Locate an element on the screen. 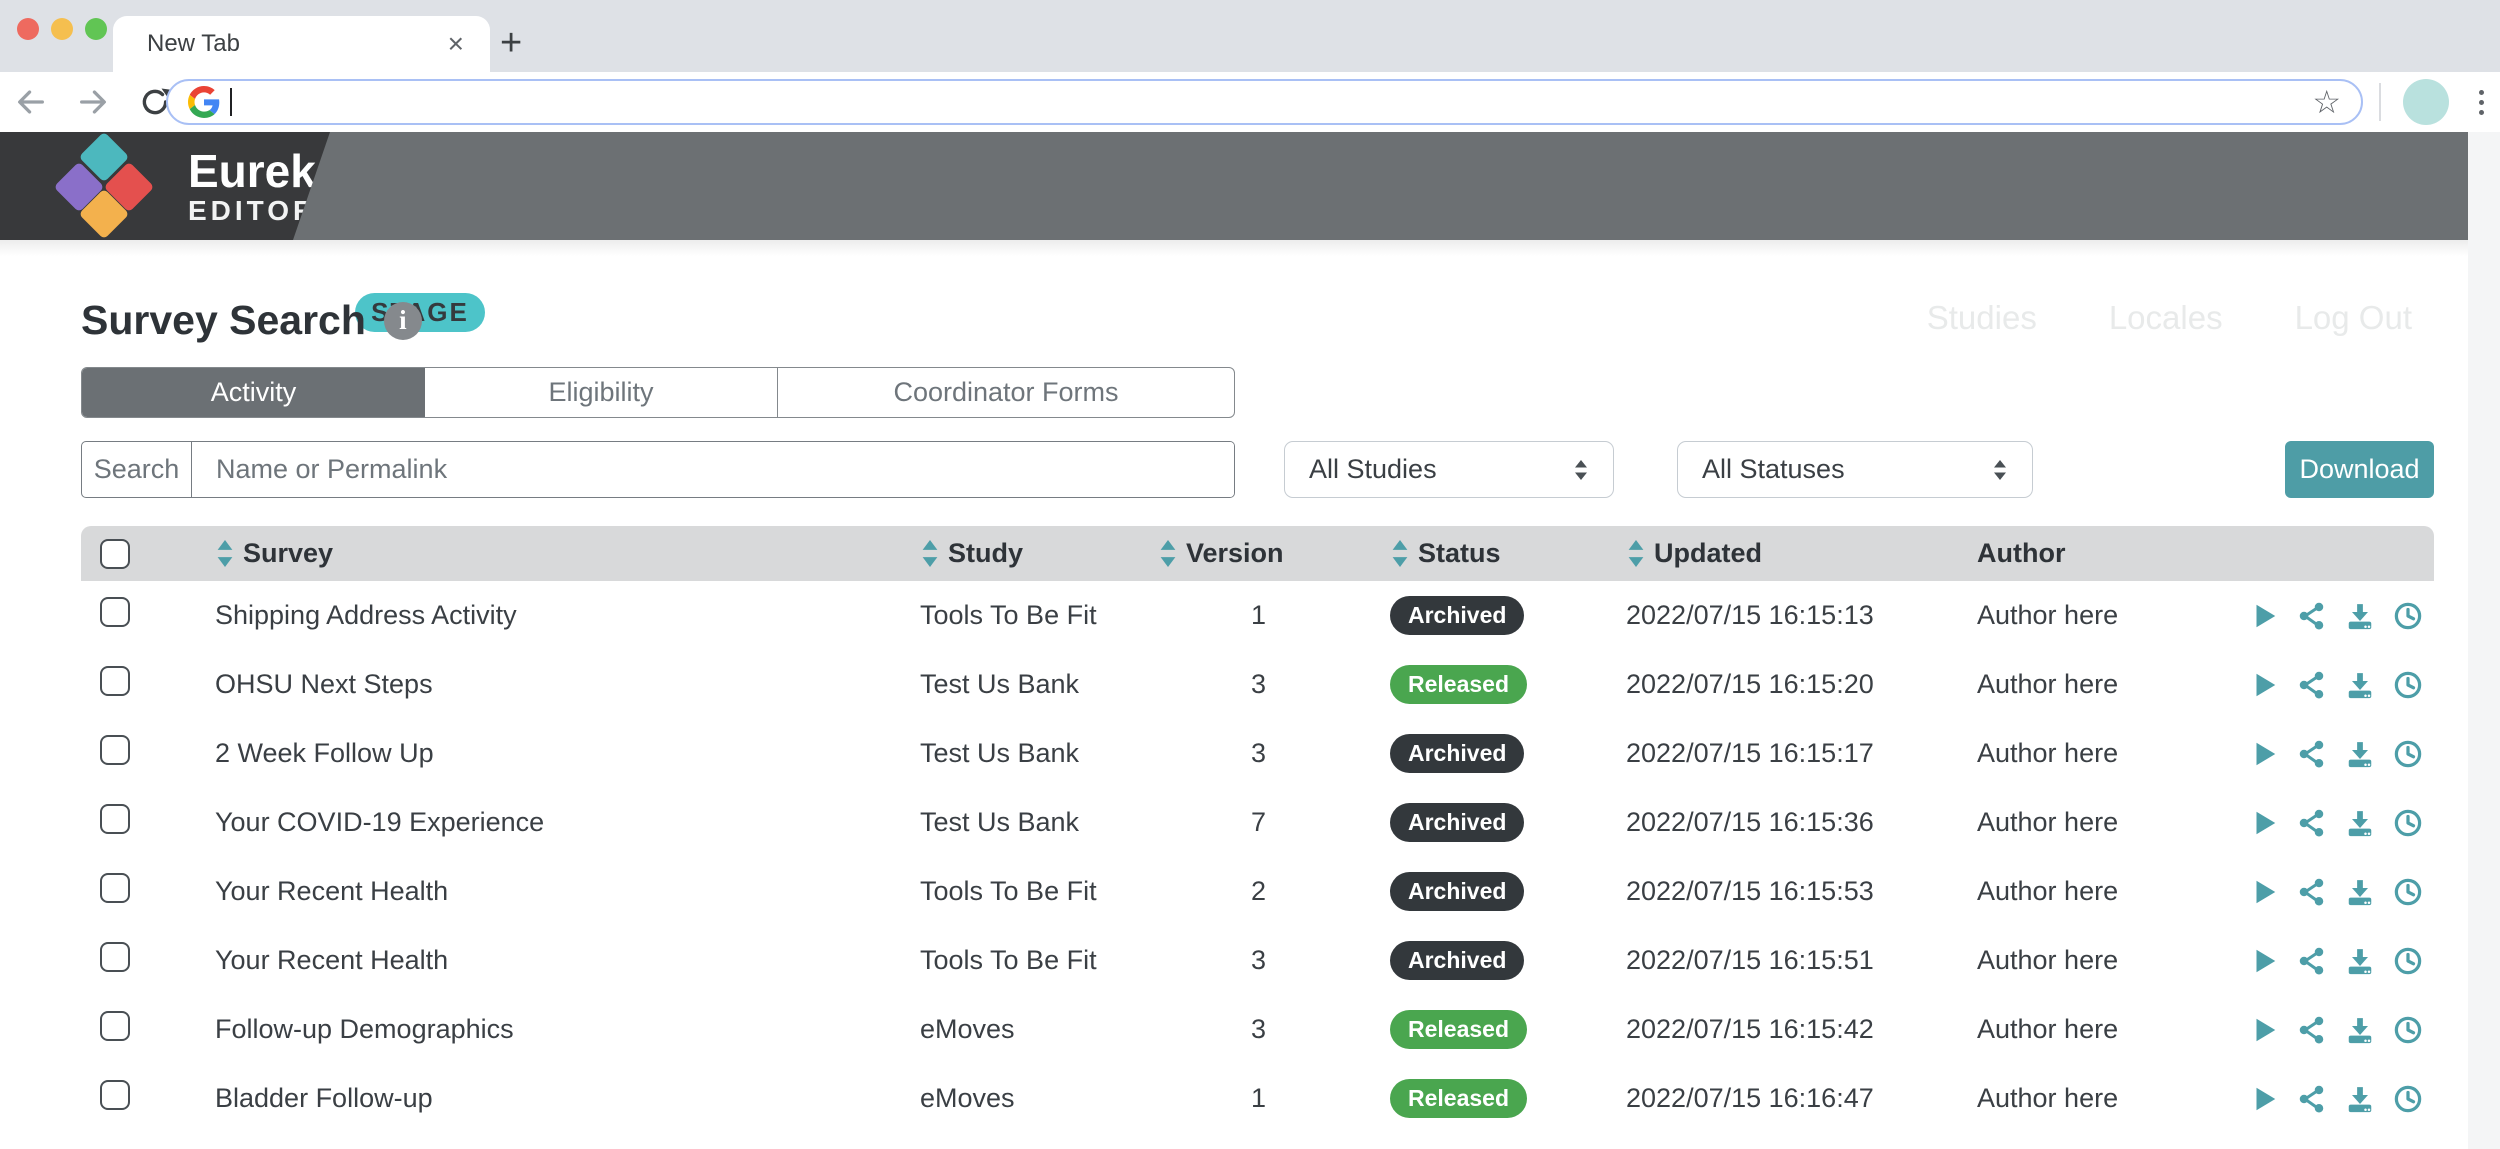  page-scrollbar is located at coordinates (2484, 640).